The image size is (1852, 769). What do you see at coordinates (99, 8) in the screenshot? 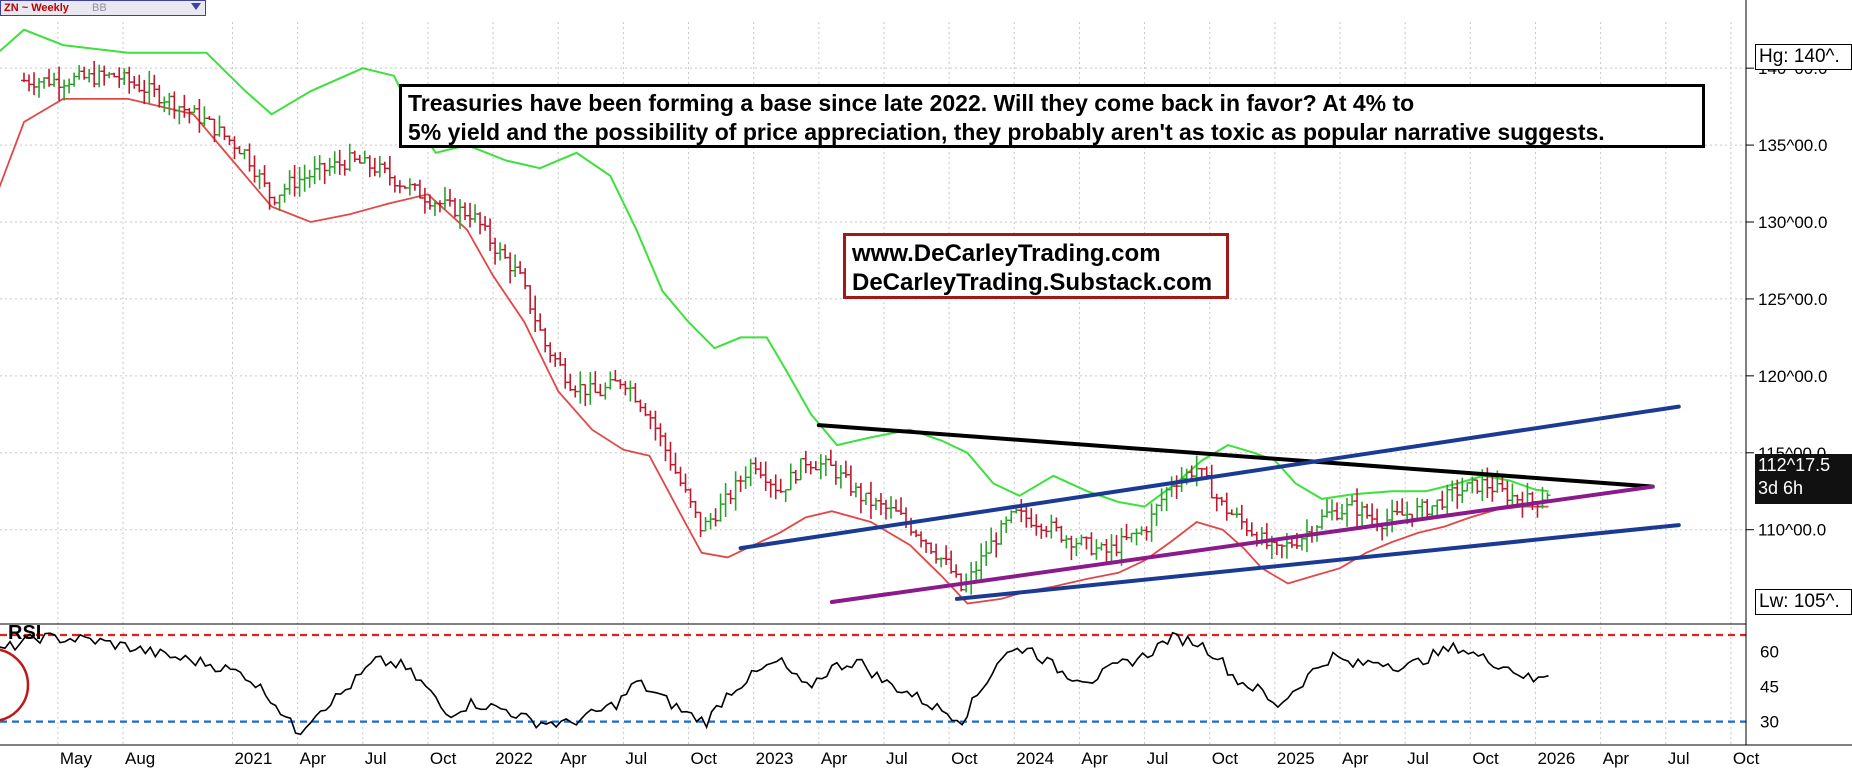
I see `data-source-label: BB` at bounding box center [99, 8].